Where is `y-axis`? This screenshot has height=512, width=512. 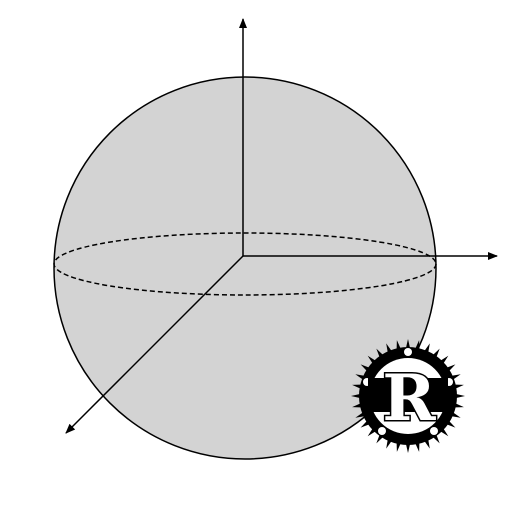
y-axis is located at coordinates (154, 344).